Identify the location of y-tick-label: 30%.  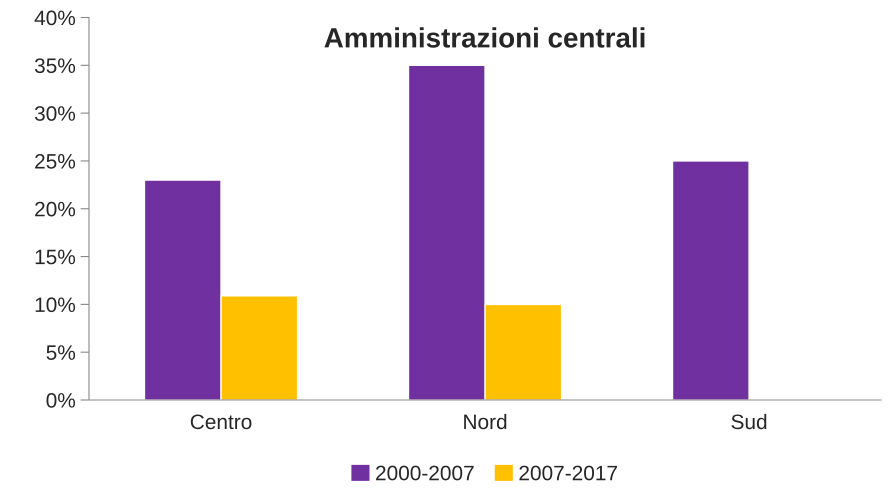
(55, 113).